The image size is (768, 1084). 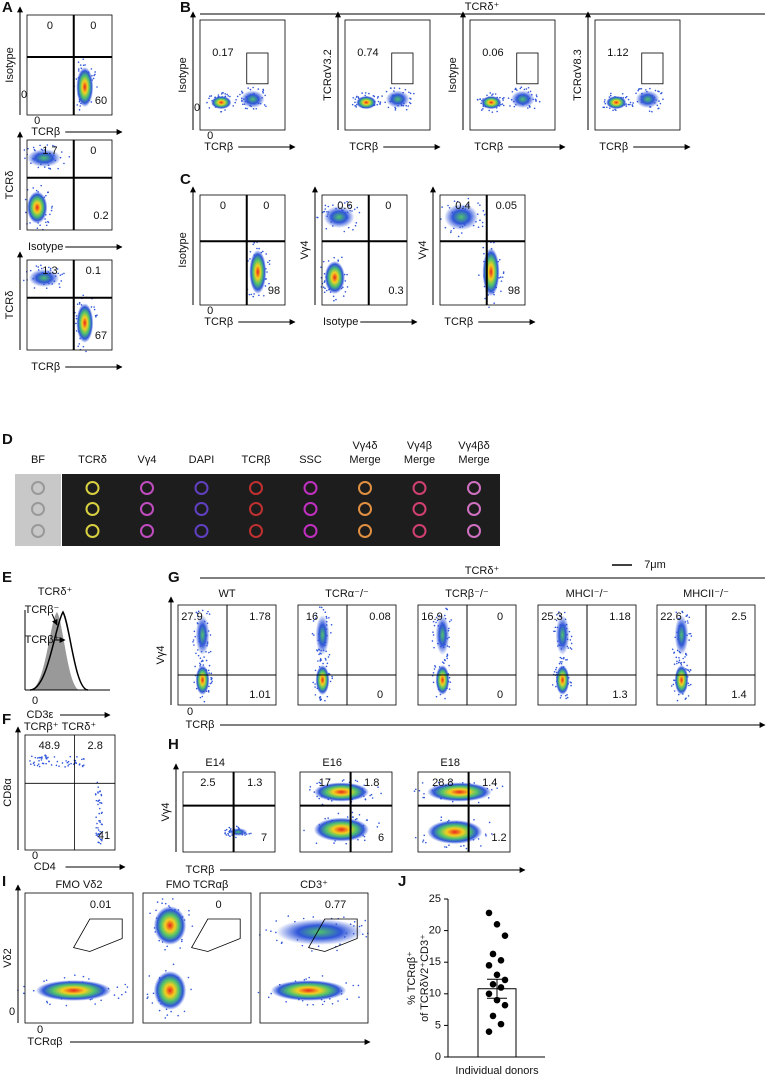 What do you see at coordinates (314, 885) in the screenshot?
I see `plot-title: CD3⁺` at bounding box center [314, 885].